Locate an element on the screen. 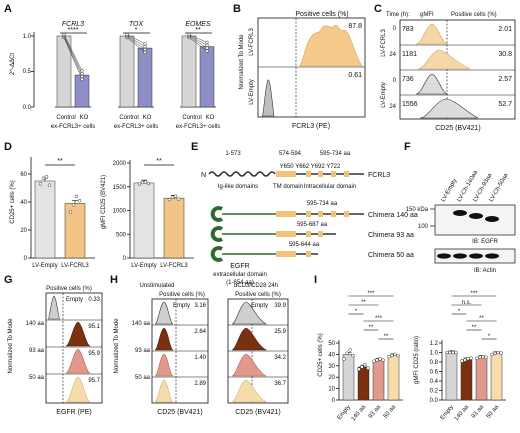 The width and height of the screenshot is (520, 433). g-plot-frame is located at coordinates (74, 348).